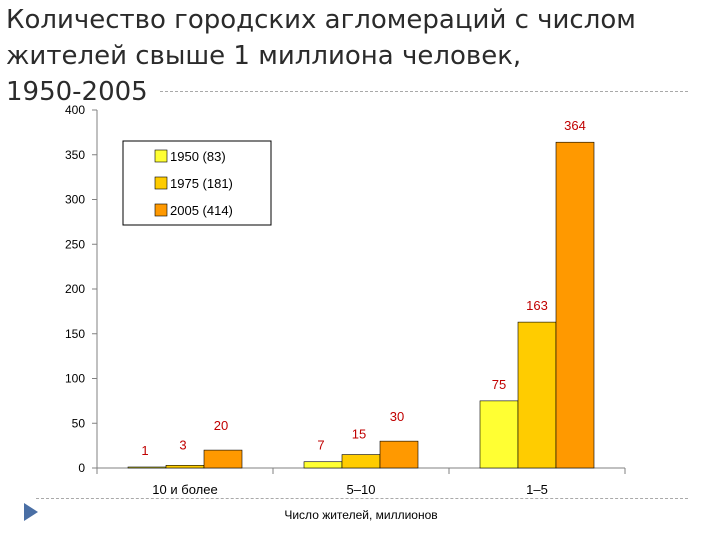 This screenshot has height=540, width=720. What do you see at coordinates (264, 56) in the screenshot?
I see `title-line-2: жителей свыше 1 миллиона человек,` at bounding box center [264, 56].